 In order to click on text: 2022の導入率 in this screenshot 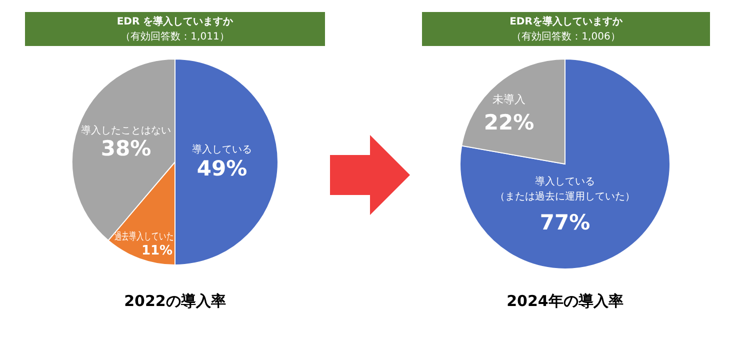, I will do `click(175, 301)`.